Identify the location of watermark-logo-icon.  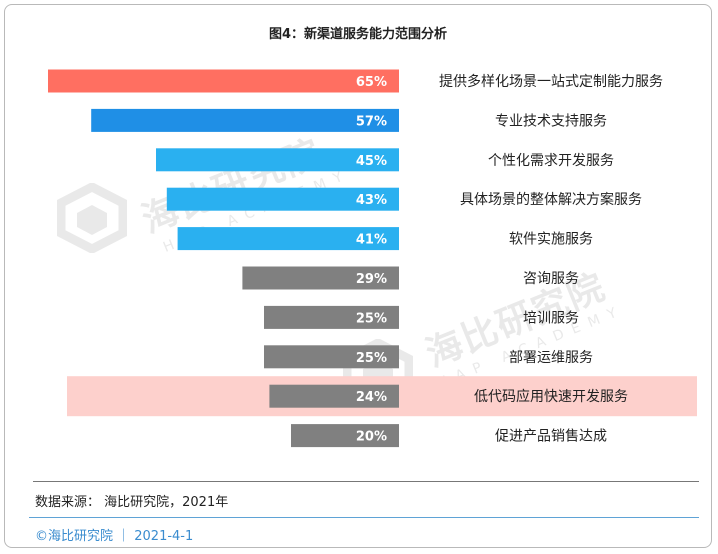
(92, 219).